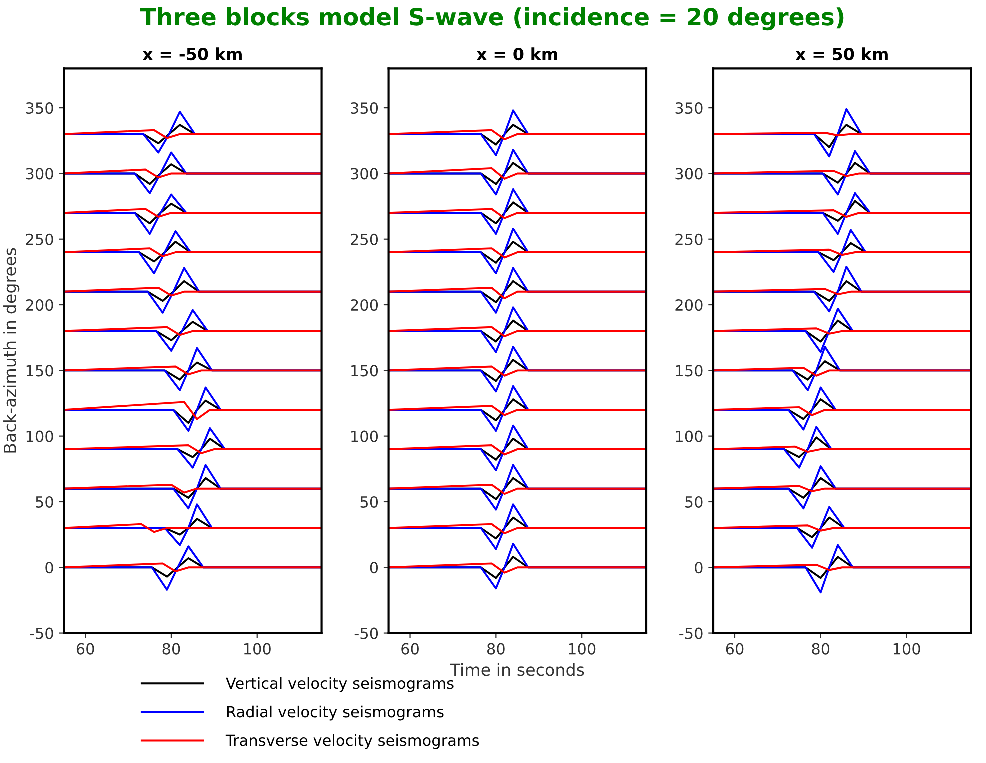 This screenshot has width=986, height=763. Describe the element at coordinates (335, 713) in the screenshot. I see `legend-label: Radial velocity seismograms` at that location.